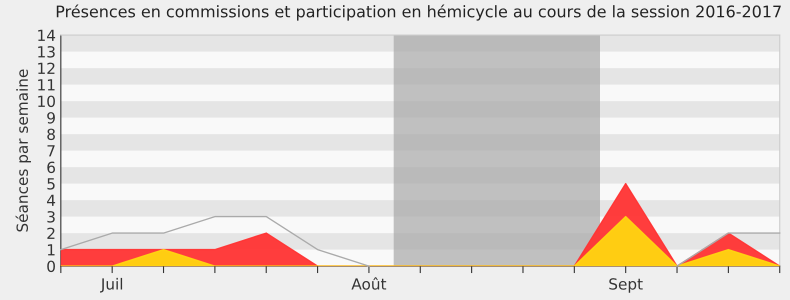 The height and width of the screenshot is (300, 790). I want to click on x-tick-label: Sept, so click(626, 285).